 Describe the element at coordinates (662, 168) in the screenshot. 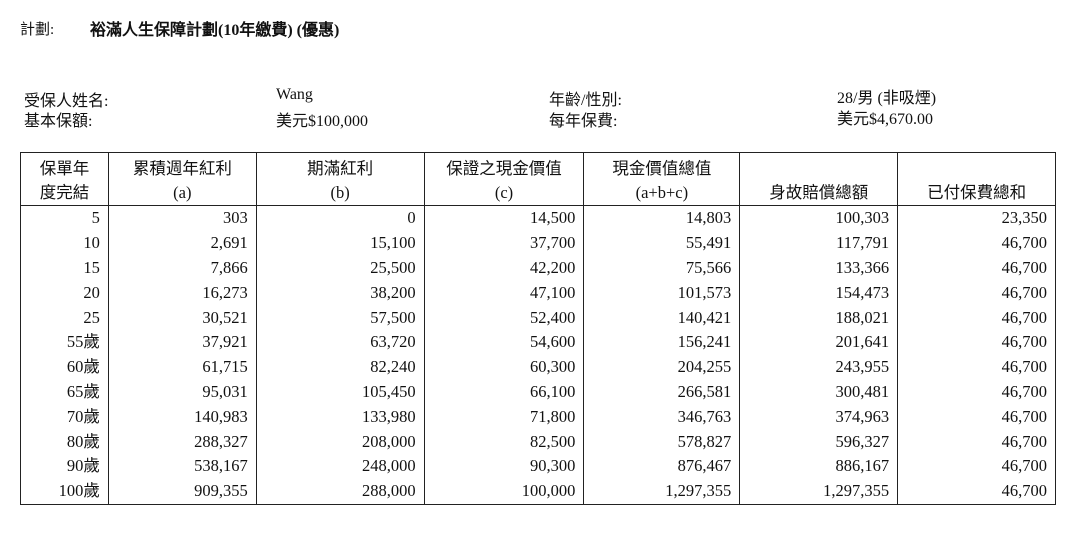

I see `column-header-line: 現金價值總值` at that location.